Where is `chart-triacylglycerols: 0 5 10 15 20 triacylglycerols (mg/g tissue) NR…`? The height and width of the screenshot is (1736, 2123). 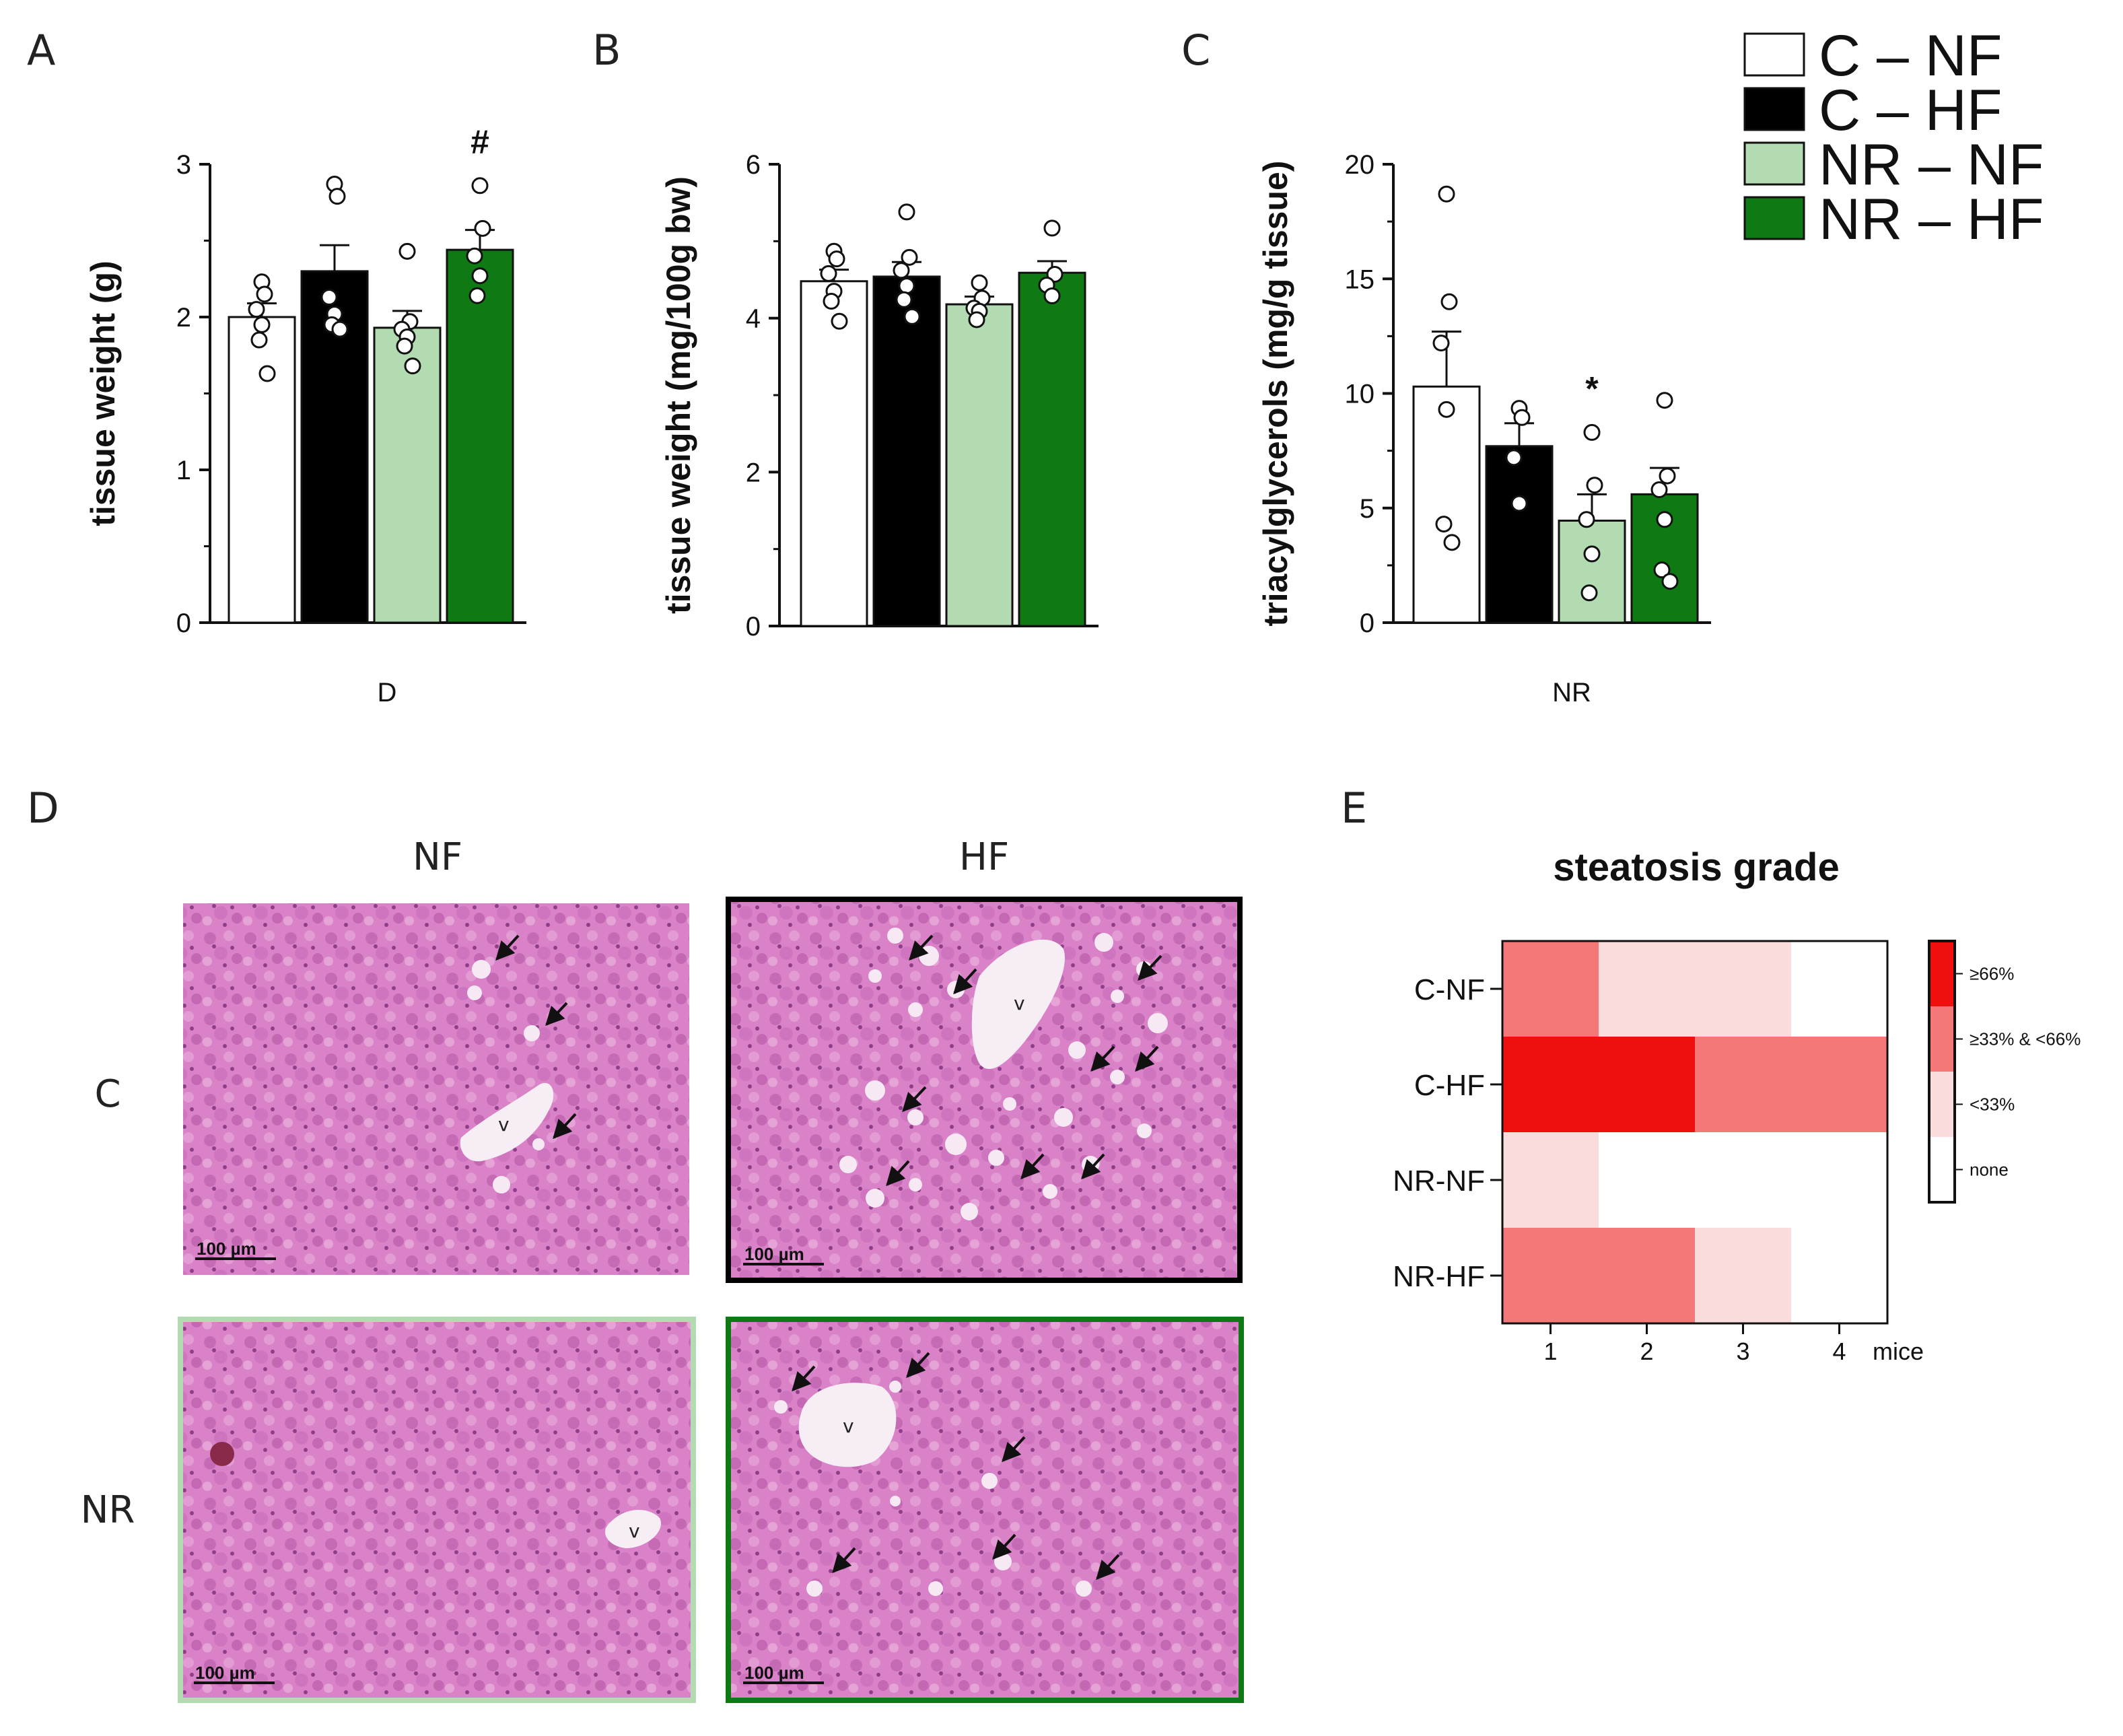
chart-triacylglycerols: 0 5 10 15 20 triacylglycerols (mg/g tissue) NR… is located at coordinates (1484, 428).